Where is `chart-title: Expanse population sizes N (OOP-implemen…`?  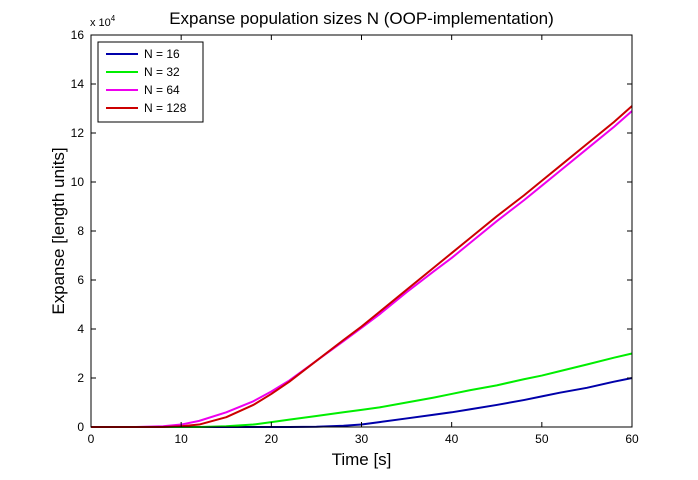 chart-title: Expanse population sizes N (OOP-implemen… is located at coordinates (361, 18).